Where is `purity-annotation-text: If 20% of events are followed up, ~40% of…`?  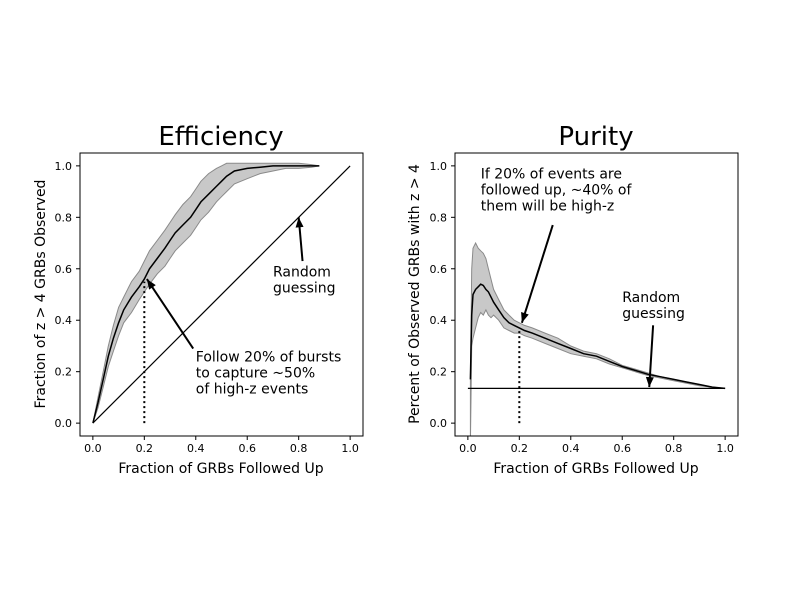 purity-annotation-text: If 20% of events are followed up, ~40% of… is located at coordinates (557, 191).